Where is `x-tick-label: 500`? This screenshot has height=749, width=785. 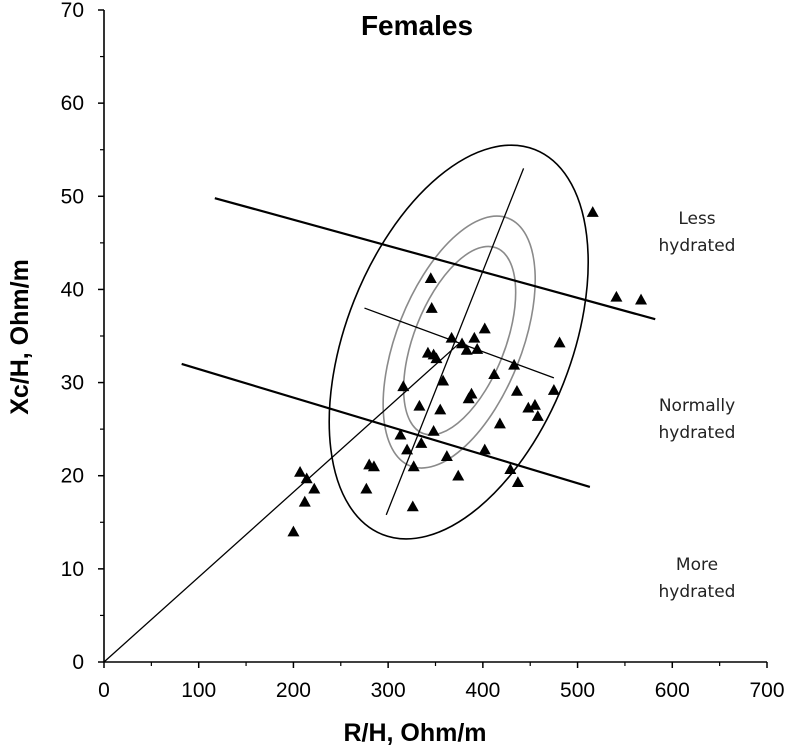
x-tick-label: 500 is located at coordinates (577, 690).